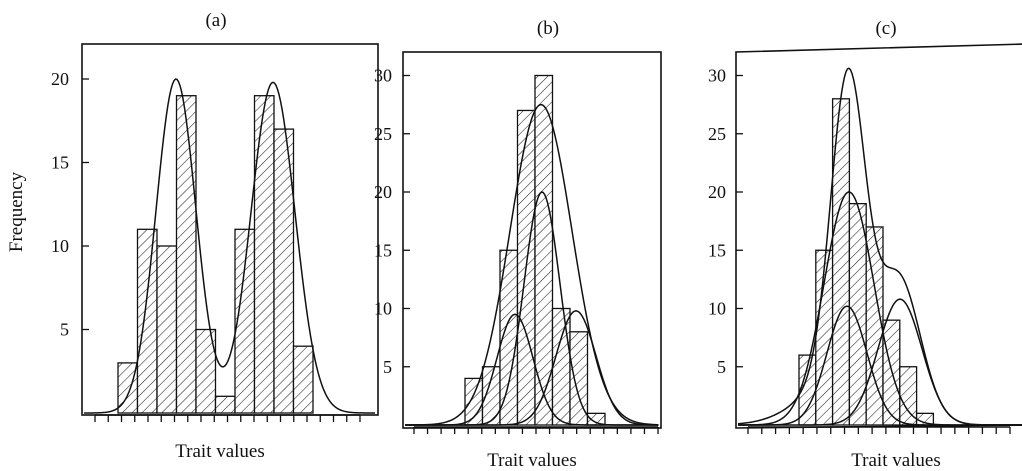 The height and width of the screenshot is (471, 1022). Describe the element at coordinates (885, 28) in the screenshot. I see `panel-c-title: (c)` at that location.